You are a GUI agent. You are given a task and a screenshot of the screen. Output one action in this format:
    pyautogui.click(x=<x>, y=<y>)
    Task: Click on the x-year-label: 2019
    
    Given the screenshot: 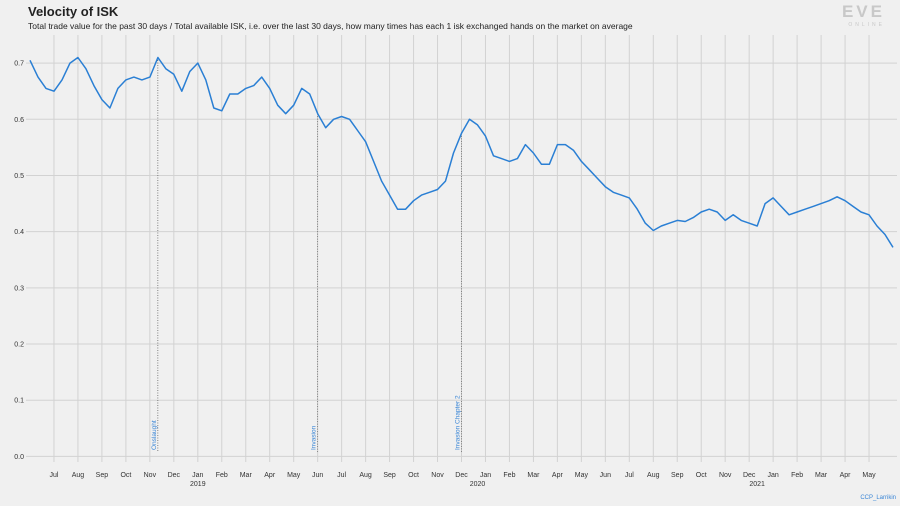 What is the action you would take?
    pyautogui.click(x=198, y=484)
    